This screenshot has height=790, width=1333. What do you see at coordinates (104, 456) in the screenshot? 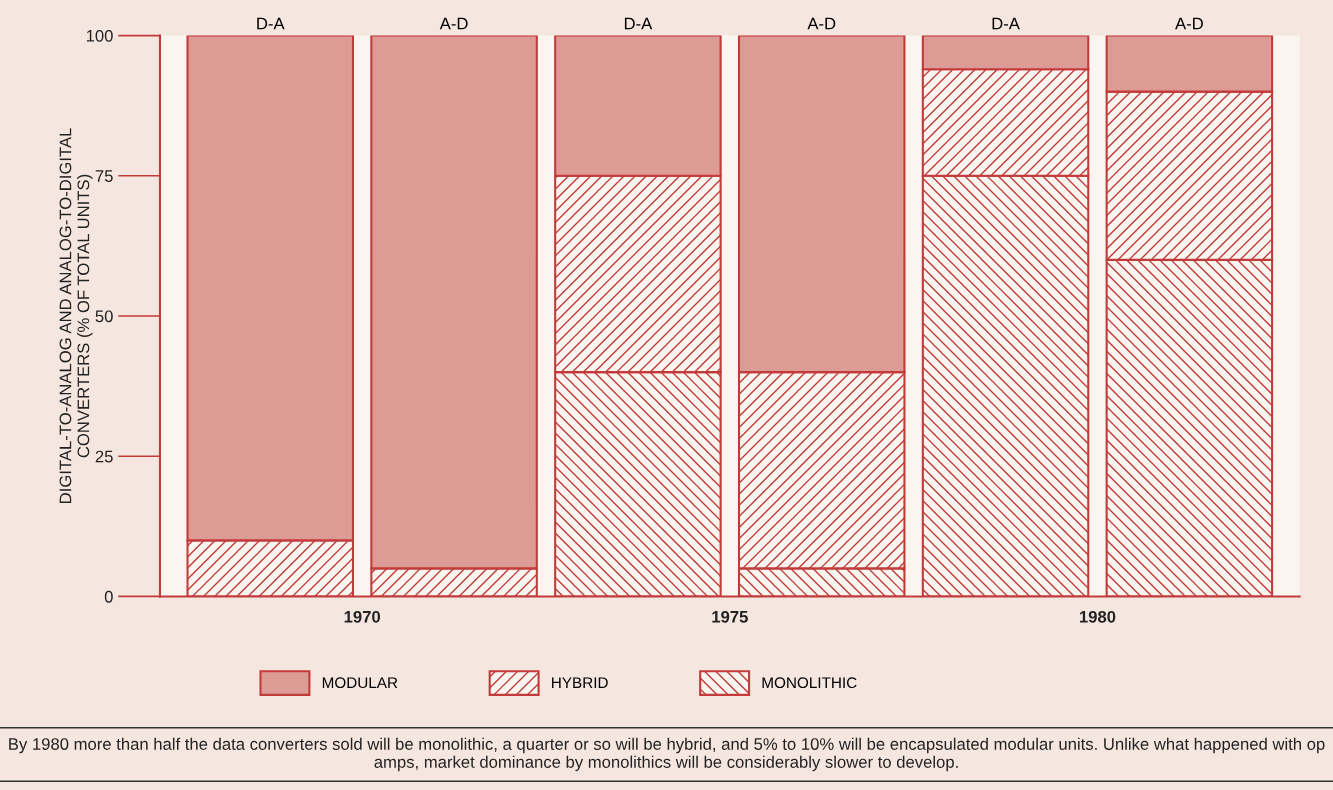
I see `y-tick-label: 25` at bounding box center [104, 456].